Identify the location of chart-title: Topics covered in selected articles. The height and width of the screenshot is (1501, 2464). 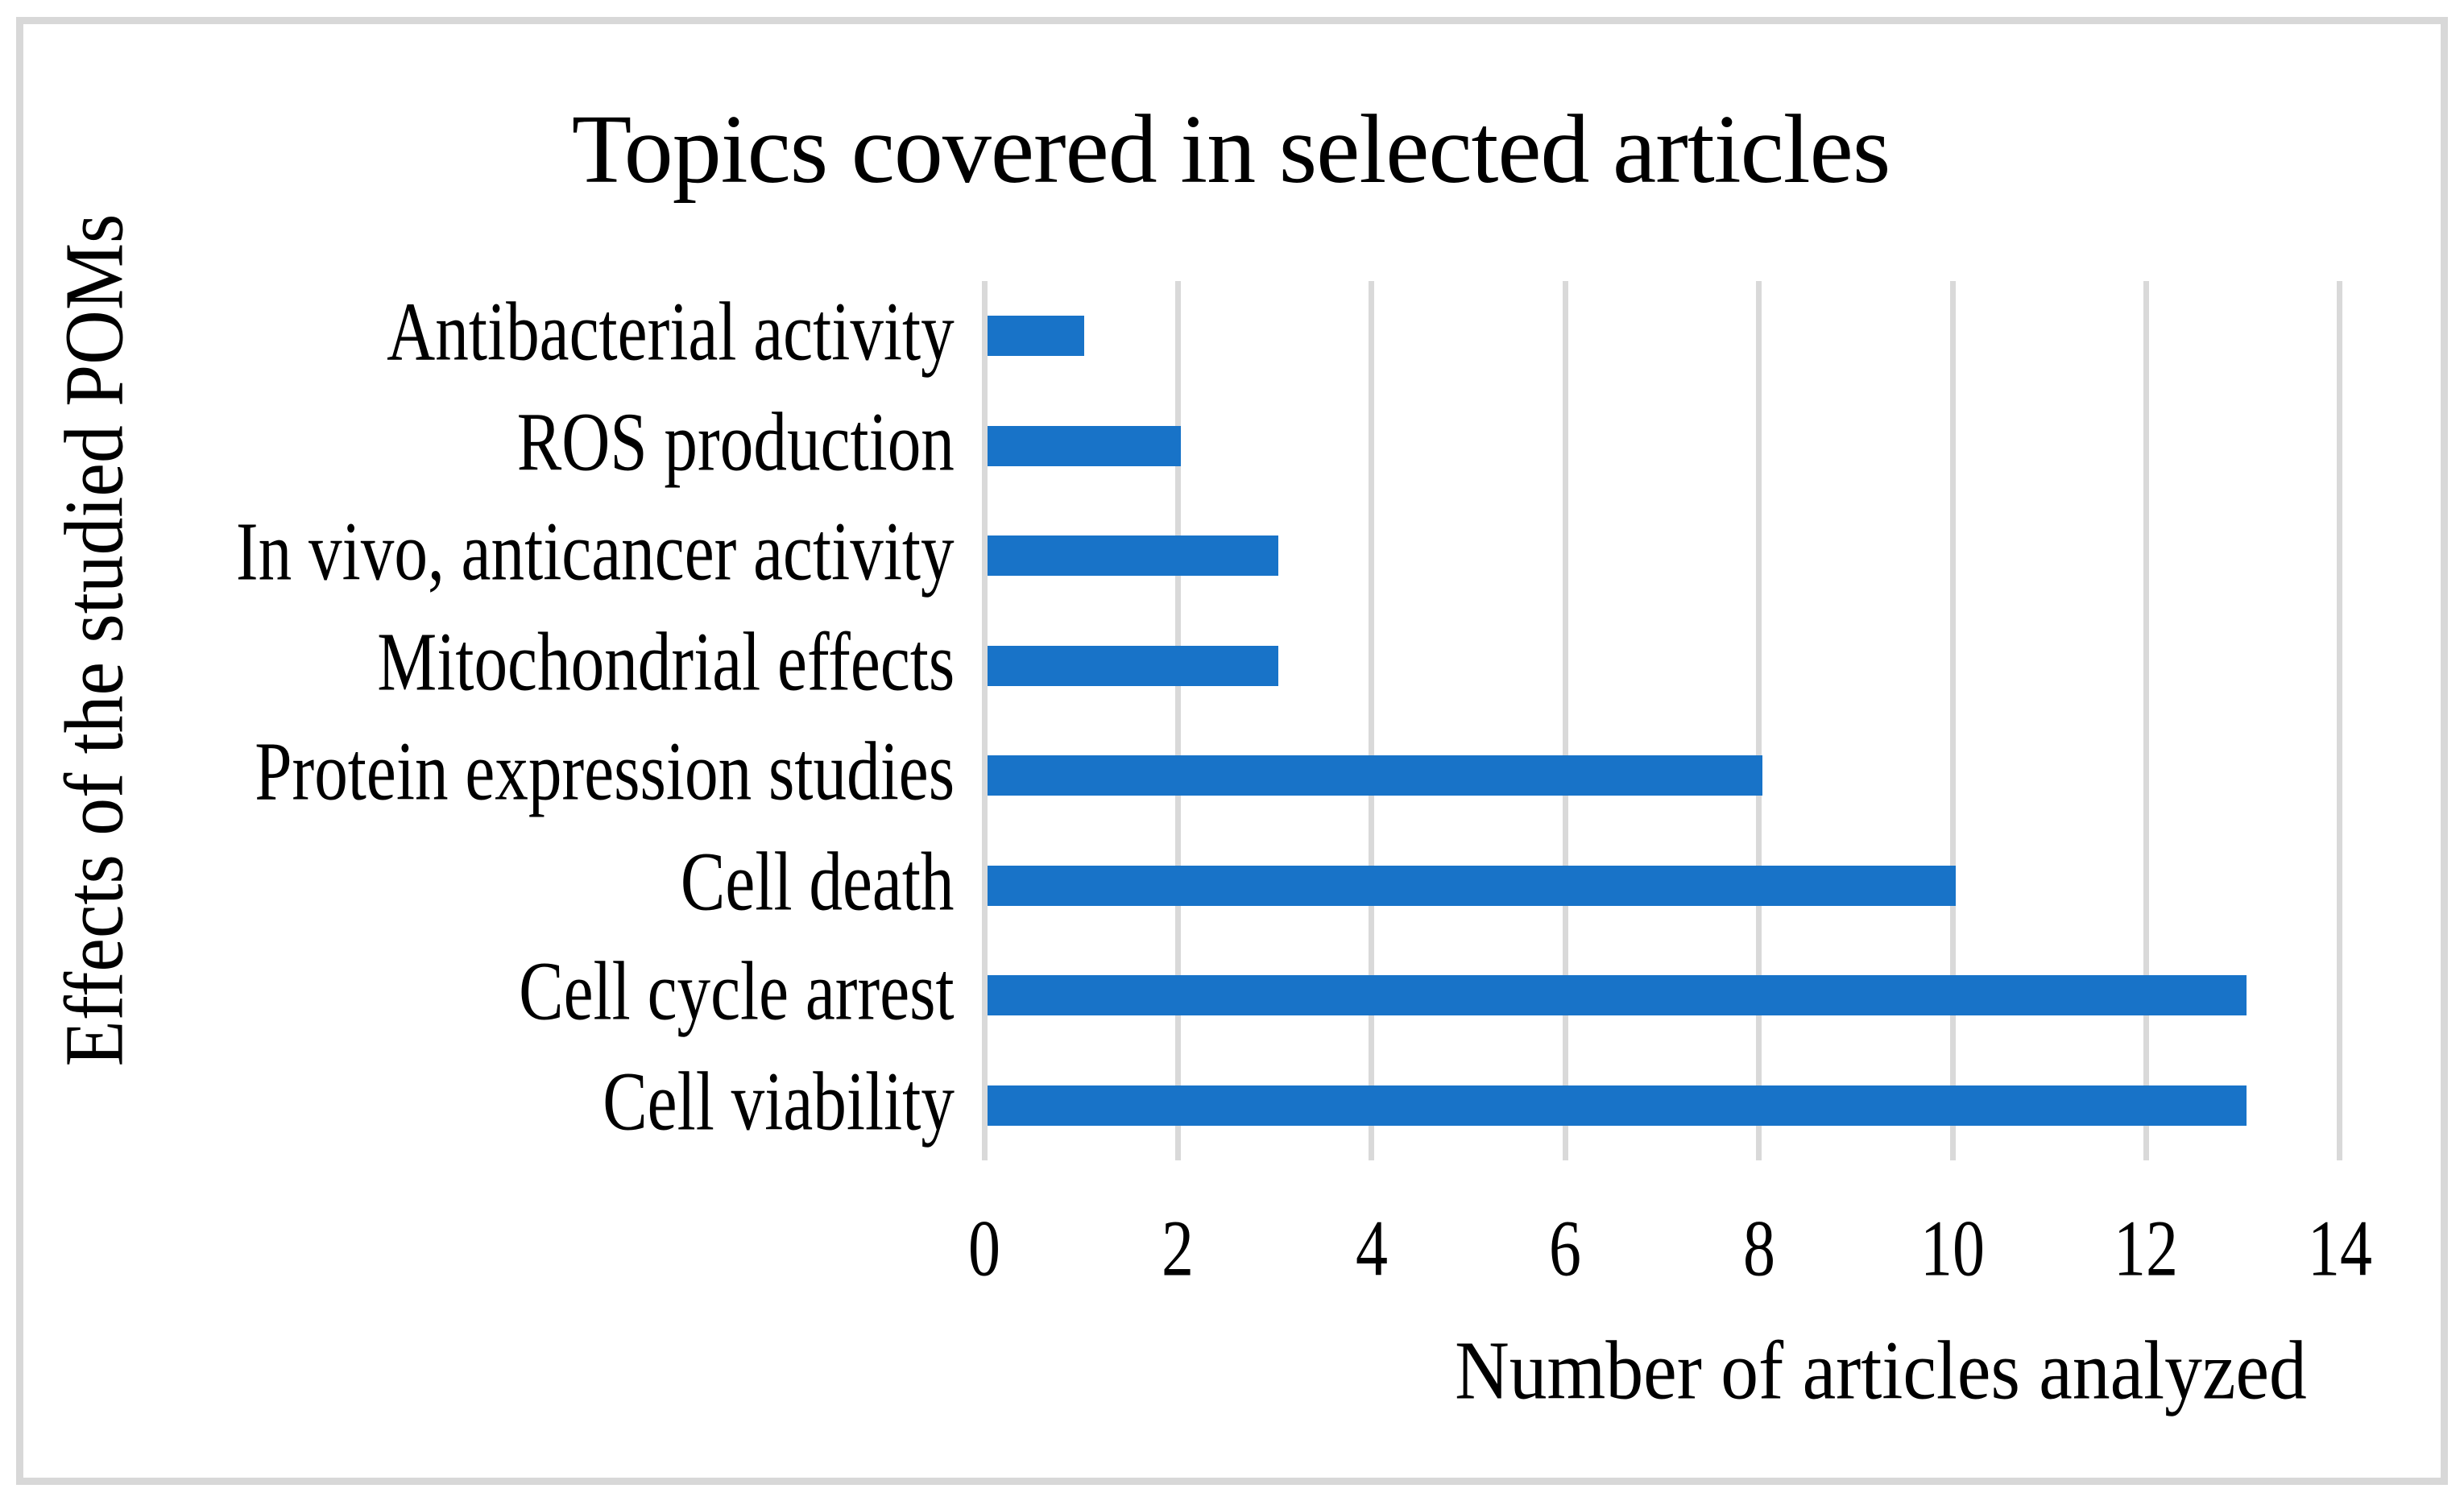
(1231, 149).